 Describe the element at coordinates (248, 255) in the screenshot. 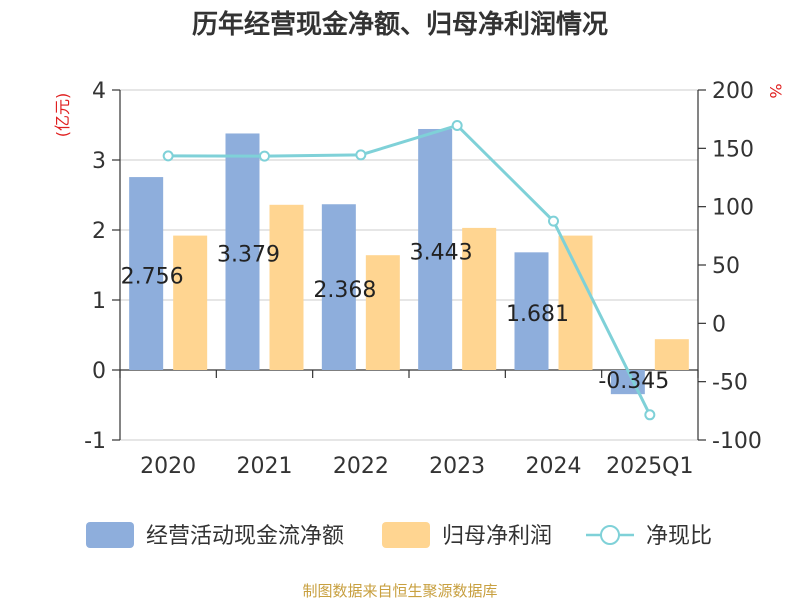

I see `data-label: 3.379` at that location.